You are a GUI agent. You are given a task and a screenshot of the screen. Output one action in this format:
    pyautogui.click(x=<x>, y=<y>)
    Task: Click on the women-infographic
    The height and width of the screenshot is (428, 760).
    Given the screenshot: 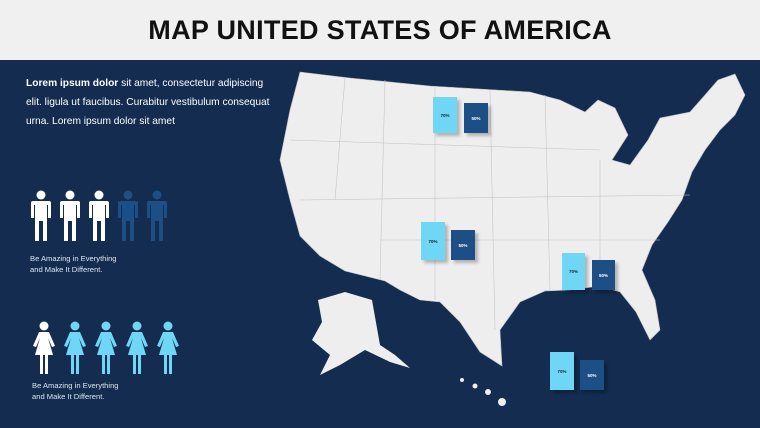 What is the action you would take?
    pyautogui.click(x=106, y=350)
    